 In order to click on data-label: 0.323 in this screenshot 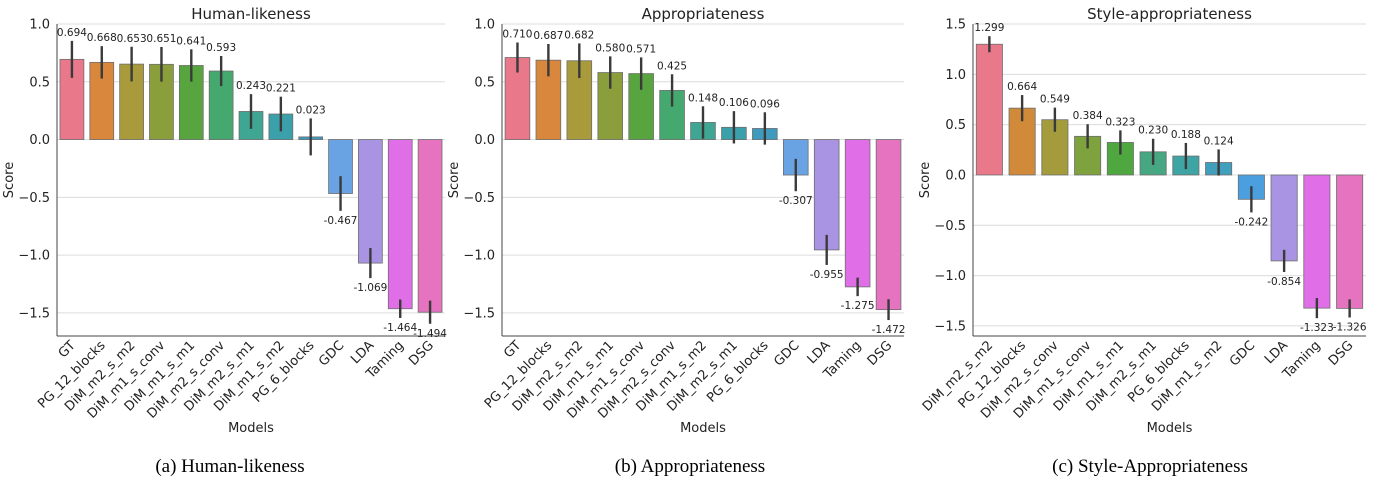, I will do `click(1120, 122)`.